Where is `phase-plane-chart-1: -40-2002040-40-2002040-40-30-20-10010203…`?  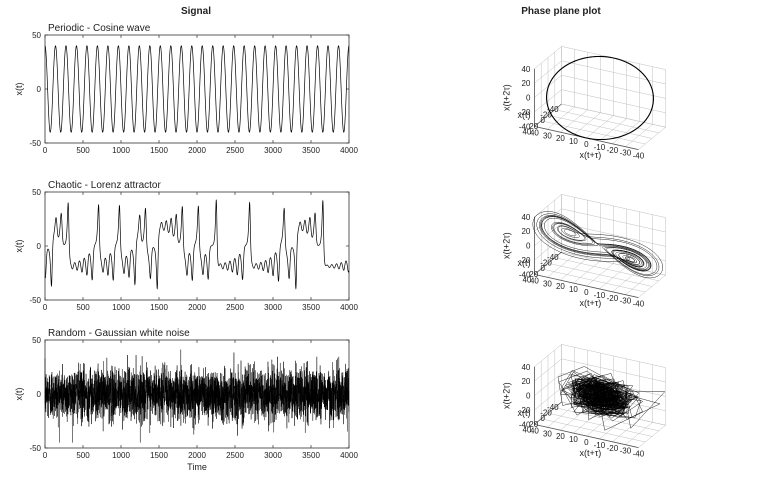 phase-plane-chart-1: -40-2002040-40-2002040-40-30-20-10010203… is located at coordinates (583, 103).